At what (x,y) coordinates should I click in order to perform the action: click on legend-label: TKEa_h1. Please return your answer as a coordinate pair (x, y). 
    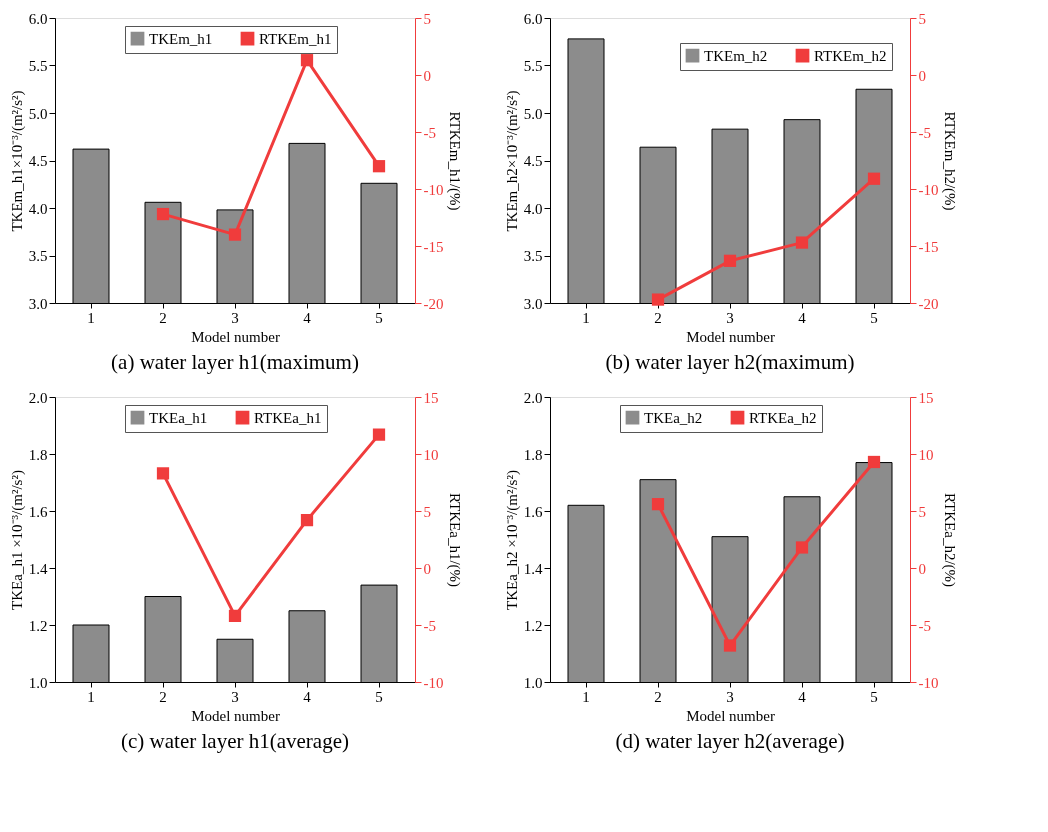
    Looking at the image, I should click on (178, 417).